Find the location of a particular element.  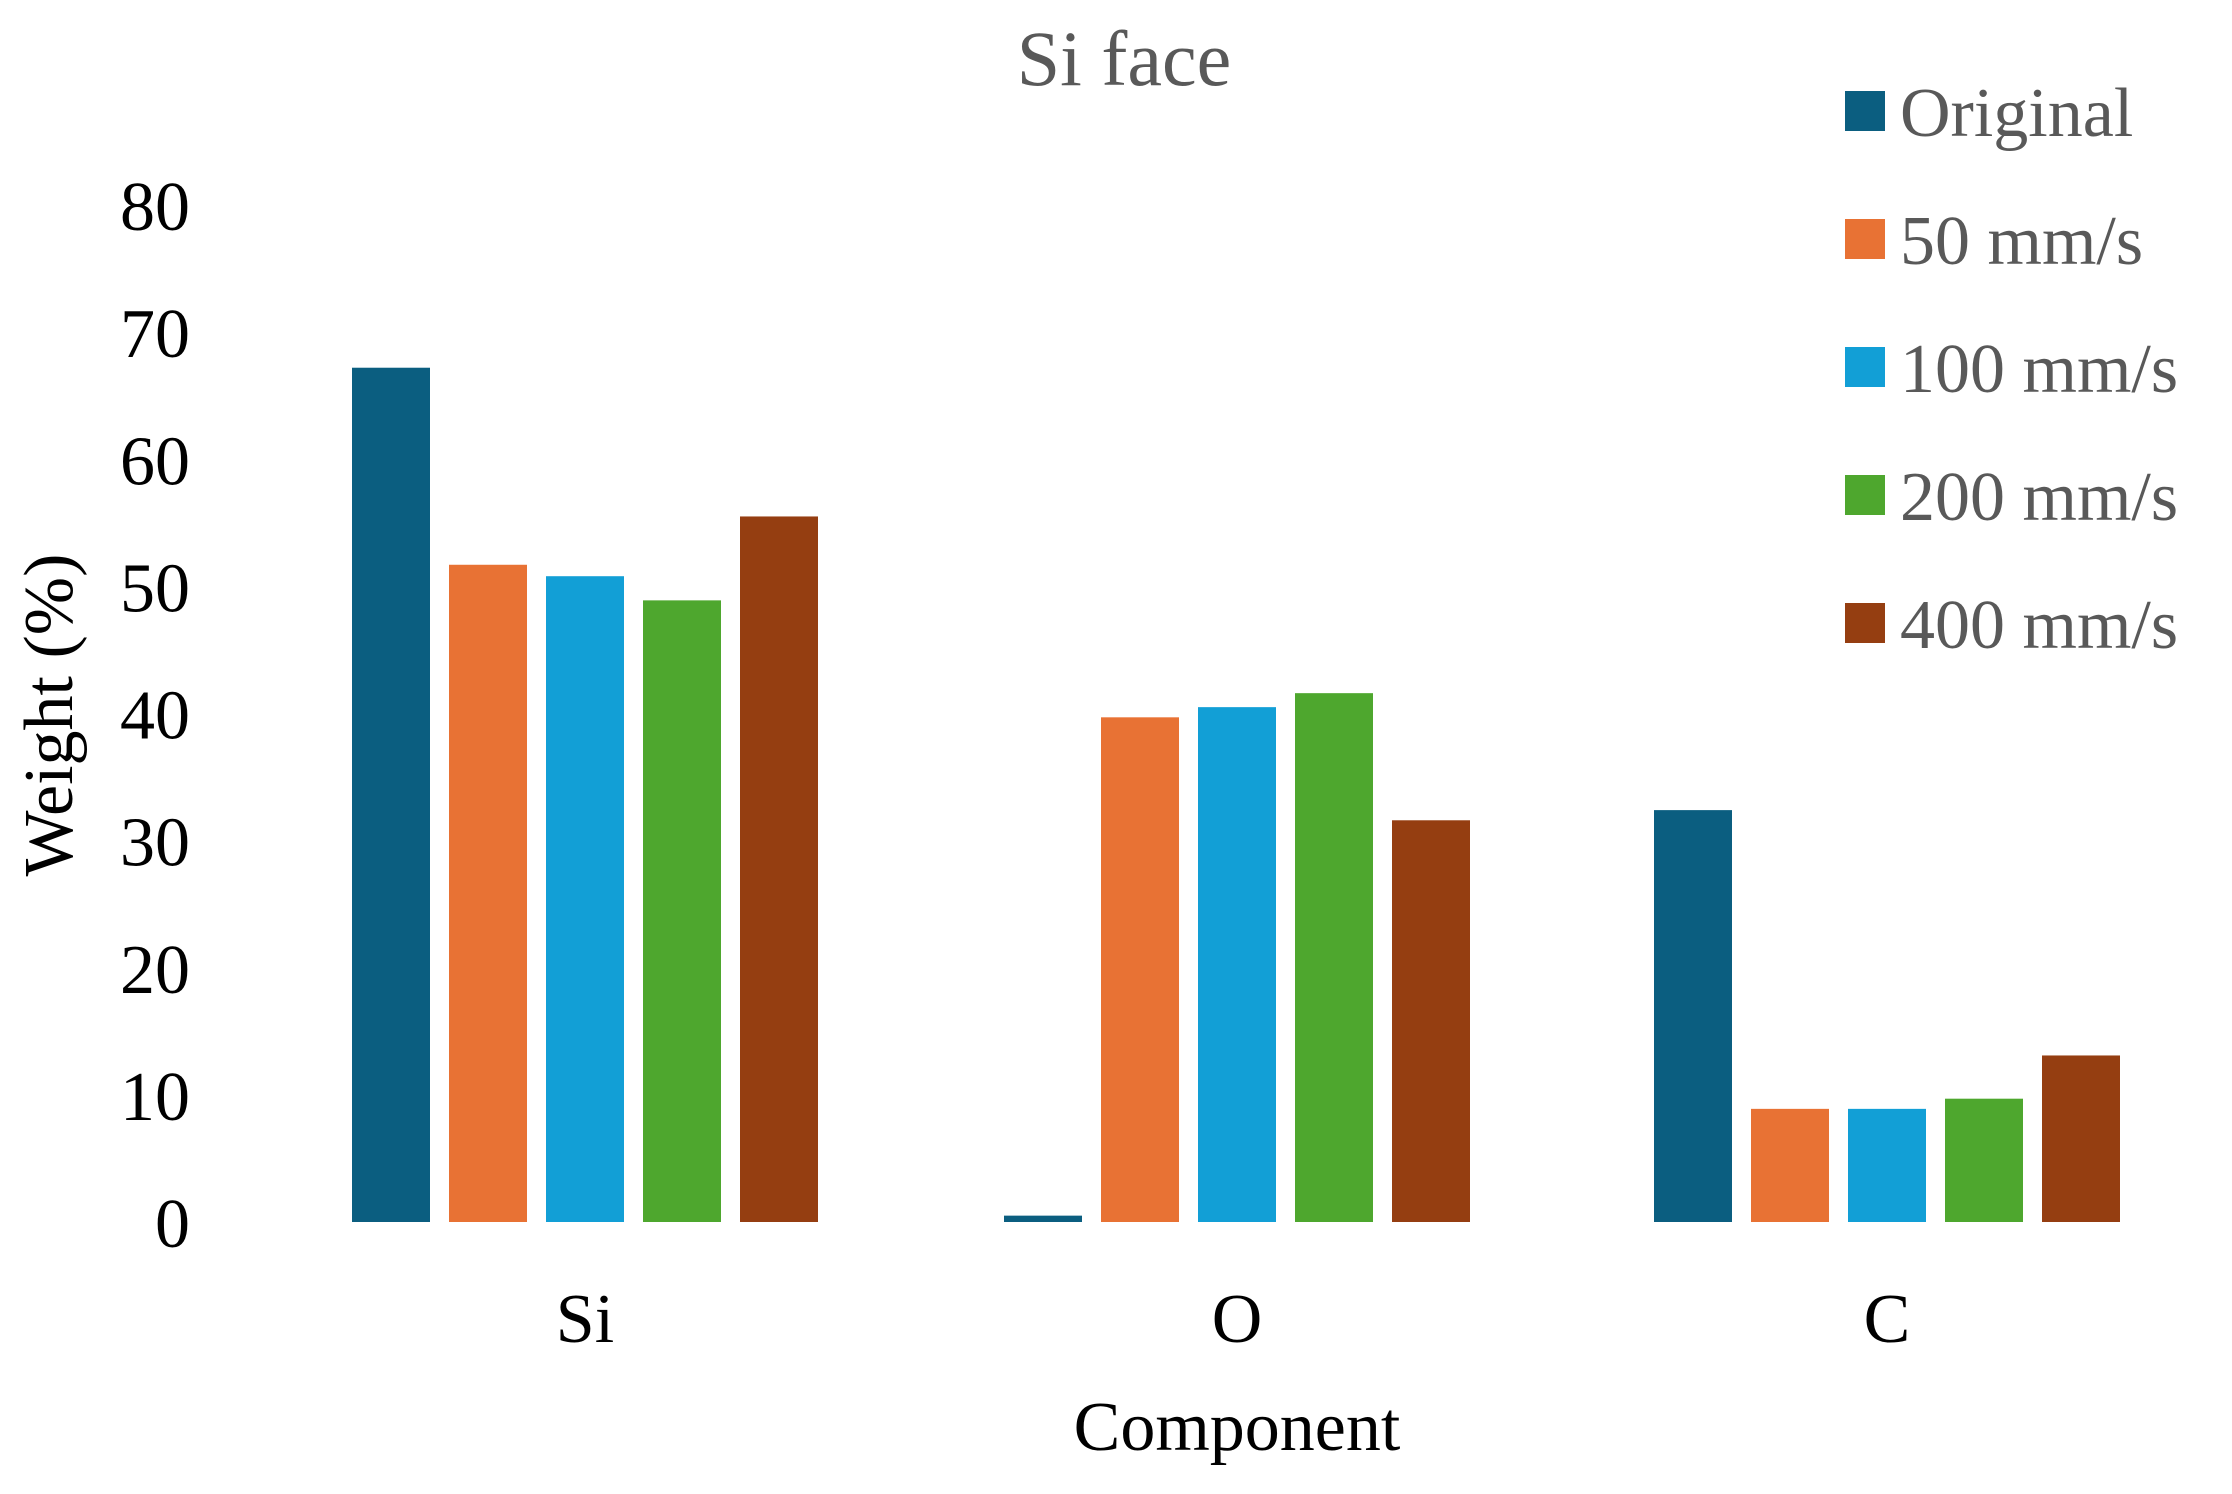

bar-o-400-mm-s is located at coordinates (1431, 1021).